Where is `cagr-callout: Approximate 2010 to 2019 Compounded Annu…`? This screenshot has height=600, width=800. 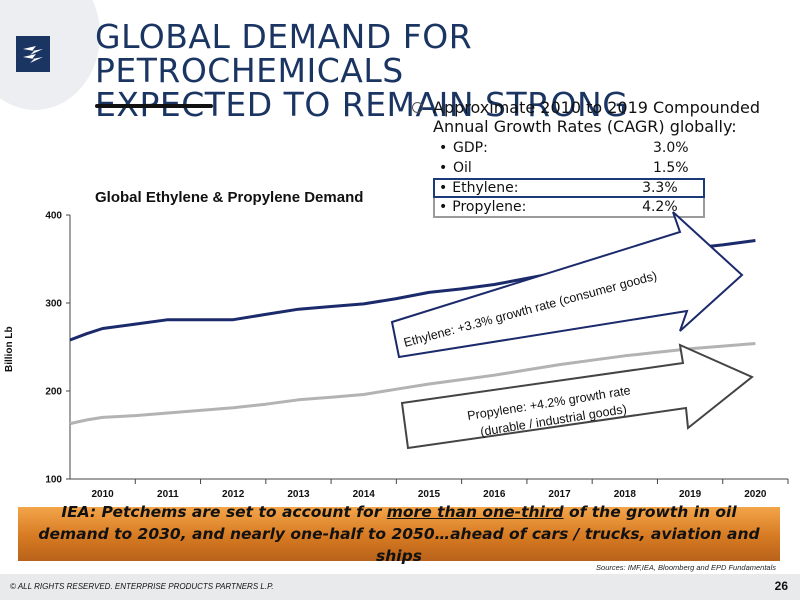
cagr-callout: Approximate 2010 to 2019 Compounded Annu… is located at coordinates (600, 158).